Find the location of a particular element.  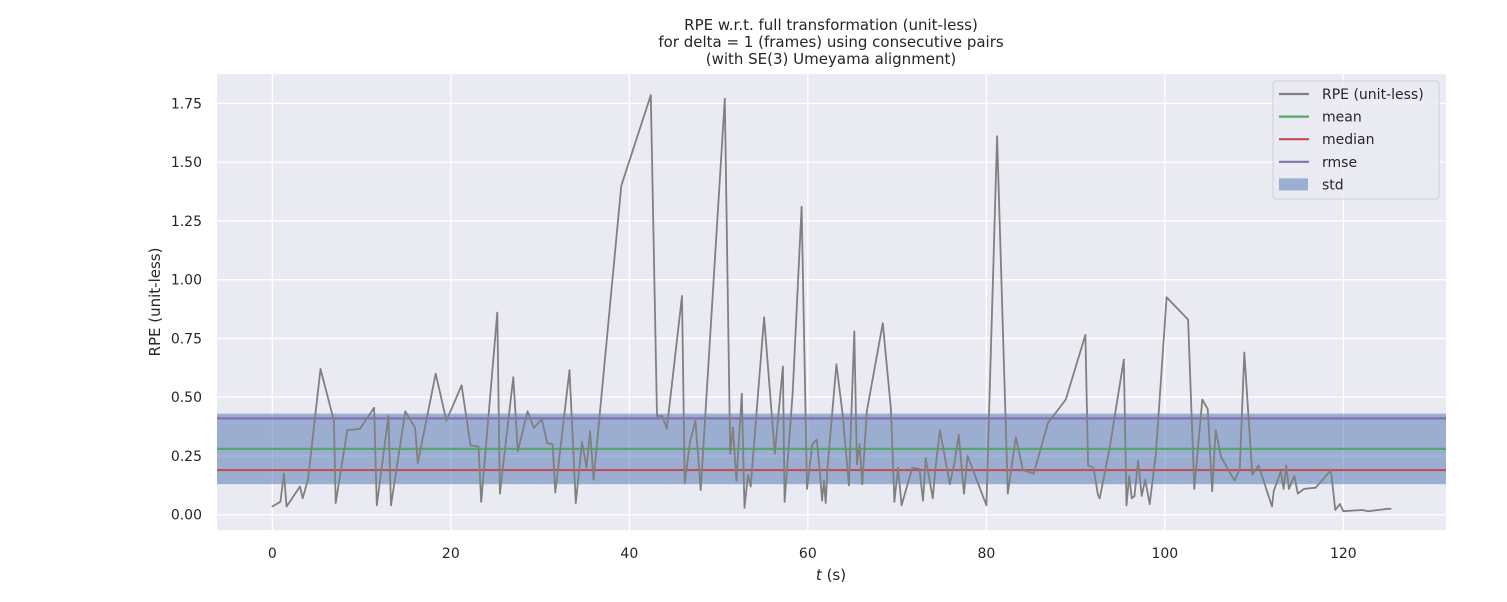

x-tick-label-4: 80 is located at coordinates (986, 554).